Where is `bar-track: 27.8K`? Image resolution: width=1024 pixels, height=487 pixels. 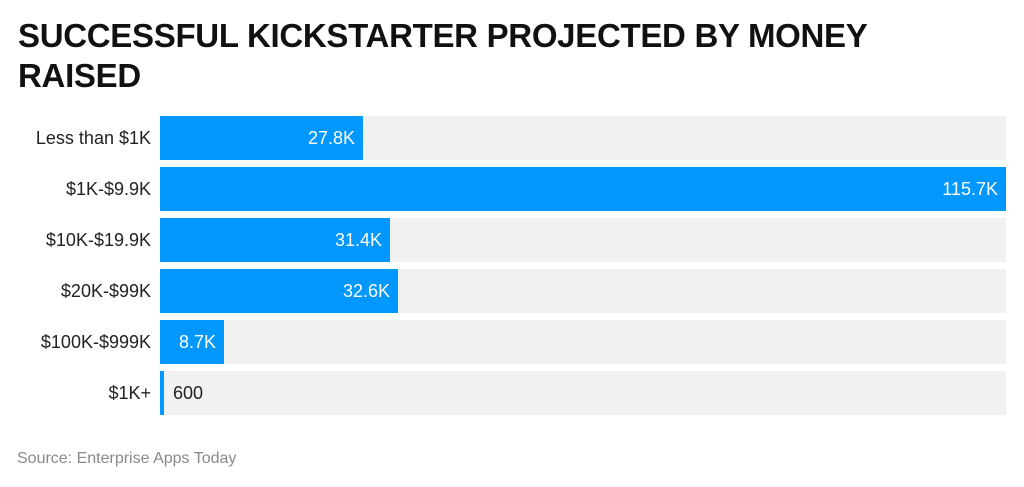
bar-track: 27.8K is located at coordinates (583, 138).